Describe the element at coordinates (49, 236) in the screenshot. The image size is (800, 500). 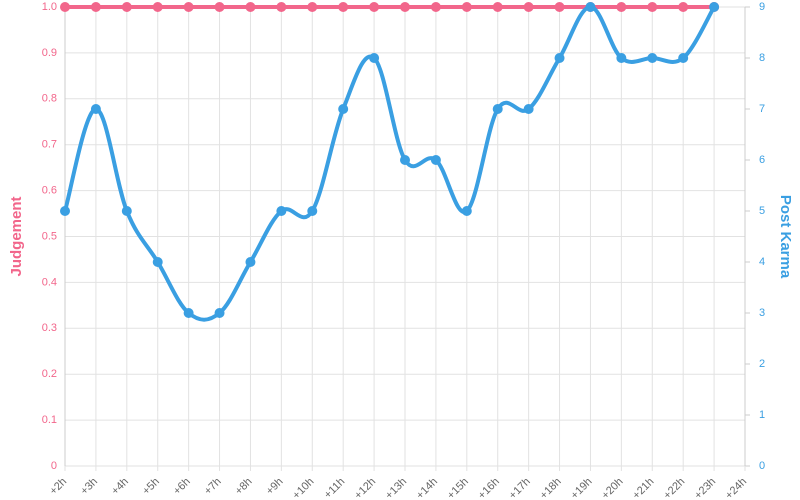
I see `y-tick-label: 0.5` at that location.